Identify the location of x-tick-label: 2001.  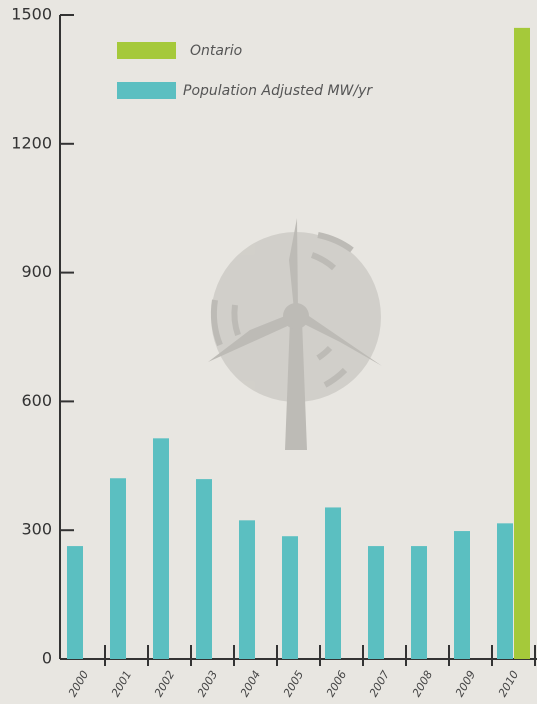
(121, 683).